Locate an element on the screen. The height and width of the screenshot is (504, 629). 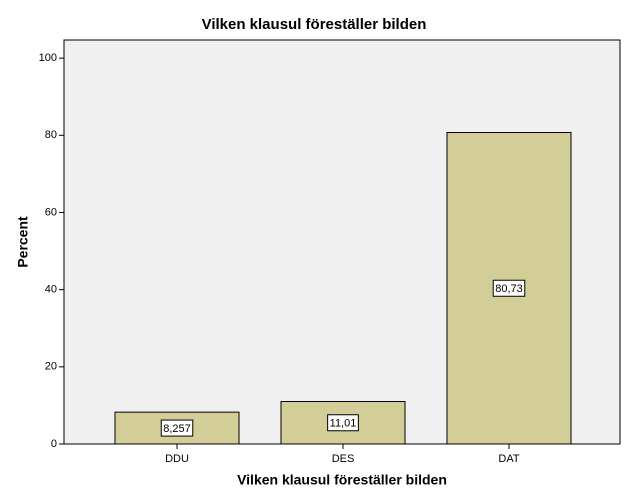
value-label: 8,257 is located at coordinates (177, 429).